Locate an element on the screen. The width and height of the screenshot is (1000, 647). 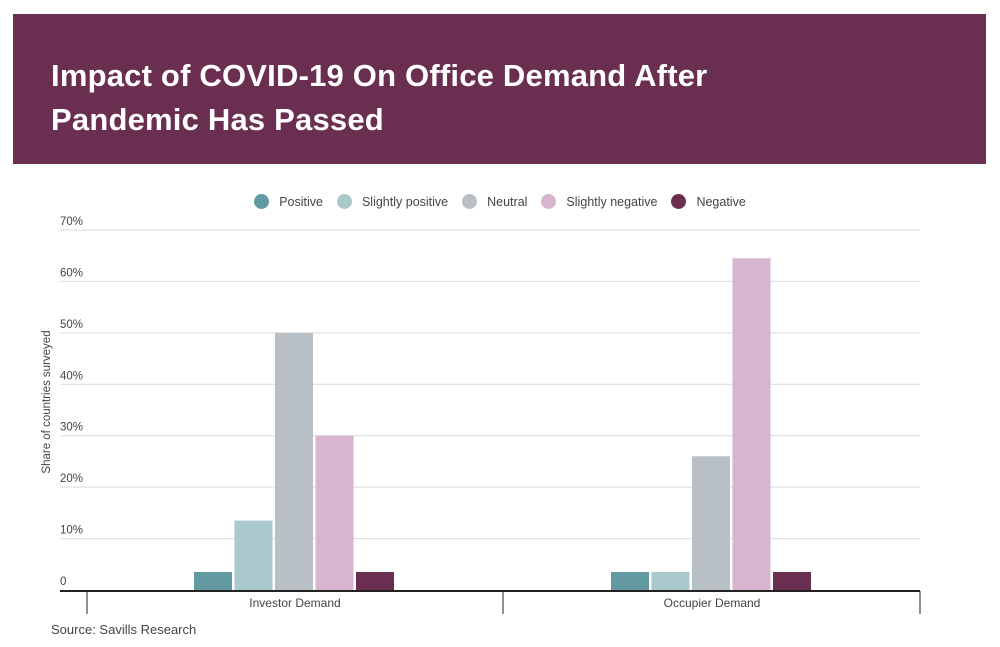
bar-occupier-demand-slightly-positive is located at coordinates (670, 581).